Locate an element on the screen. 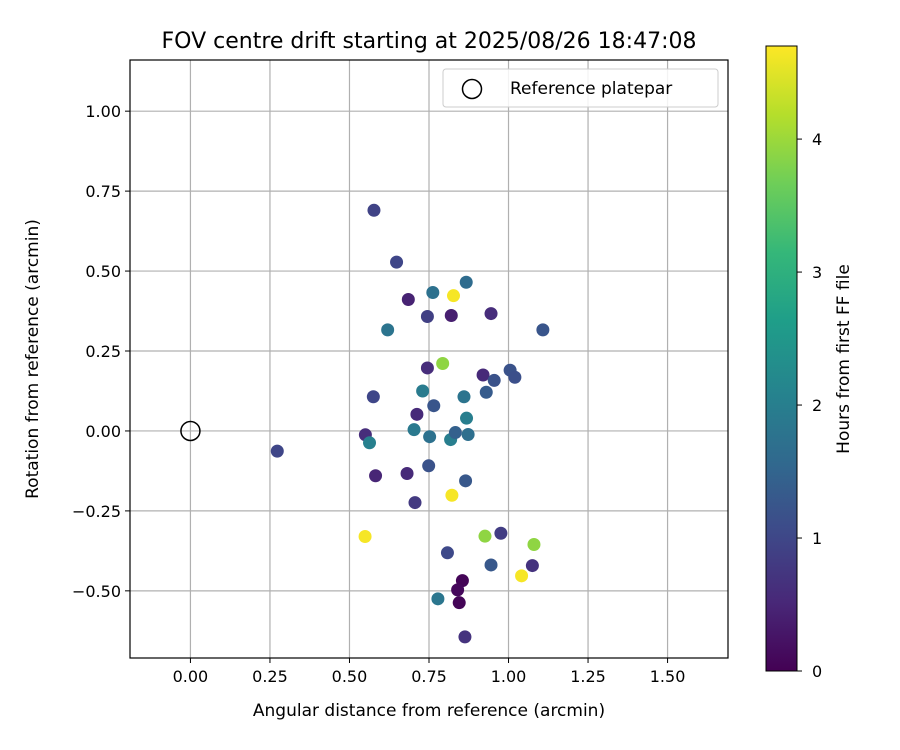 This screenshot has height=750, width=900. colorbar-tick-label: 2 is located at coordinates (817, 405).